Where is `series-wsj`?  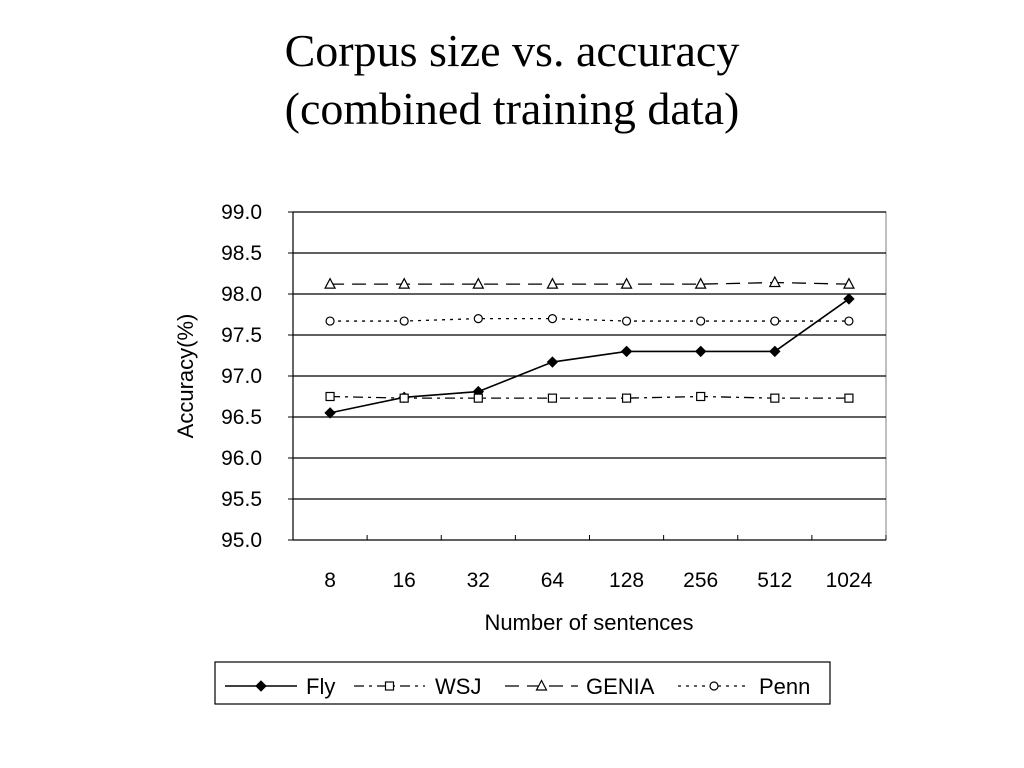 series-wsj is located at coordinates (589, 397).